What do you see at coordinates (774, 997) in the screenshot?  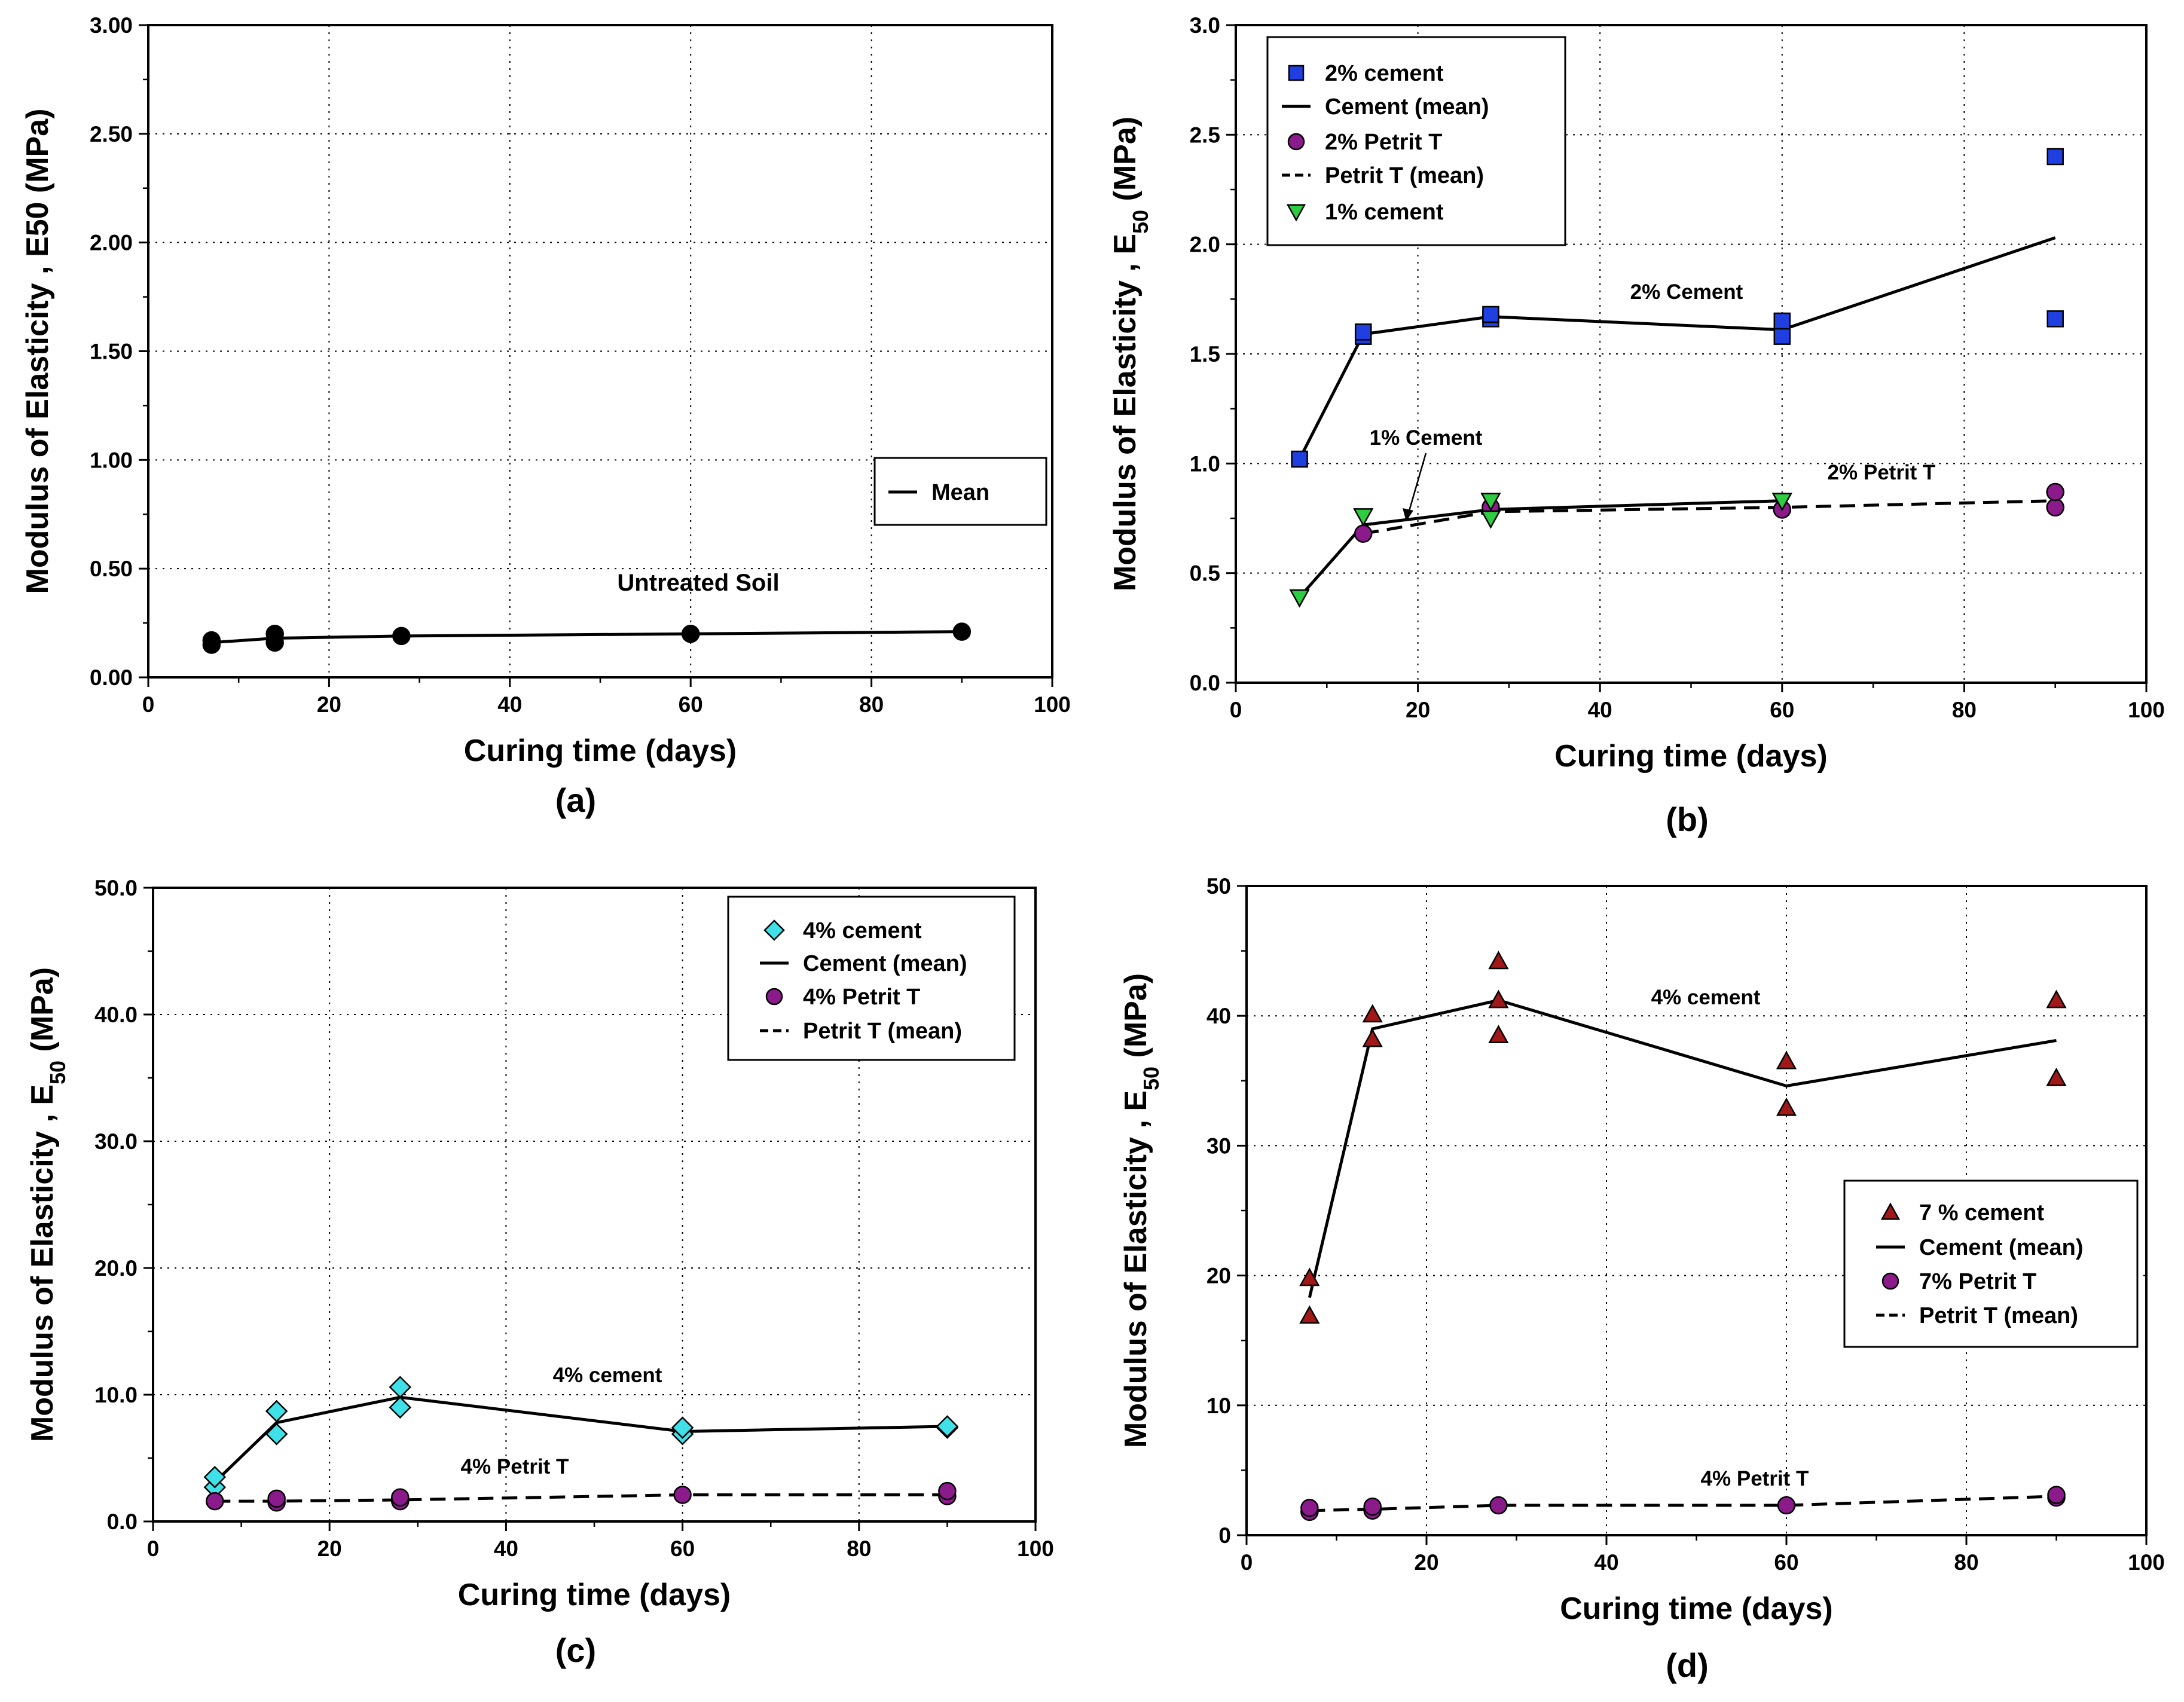 I see `legend-marker-4-petrit-t` at bounding box center [774, 997].